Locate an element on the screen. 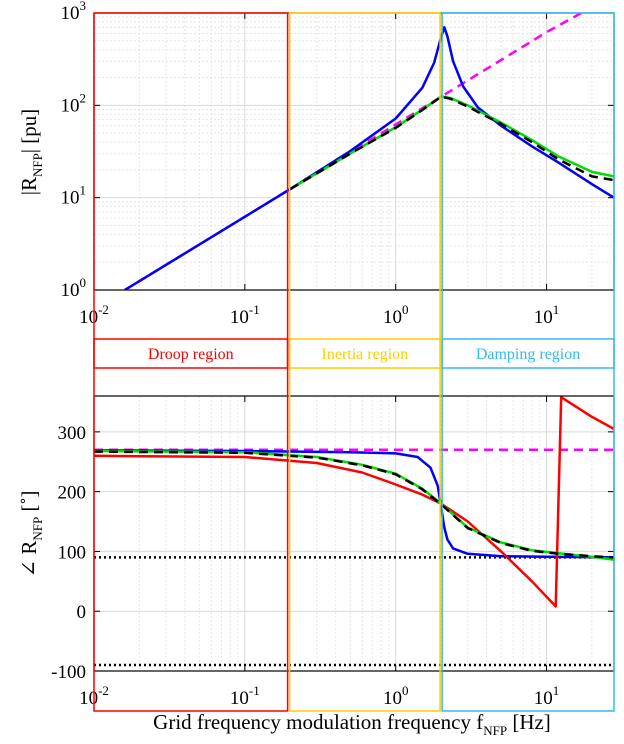  magnitude-y-tick-label: 10⁰ is located at coordinates (74, 288).